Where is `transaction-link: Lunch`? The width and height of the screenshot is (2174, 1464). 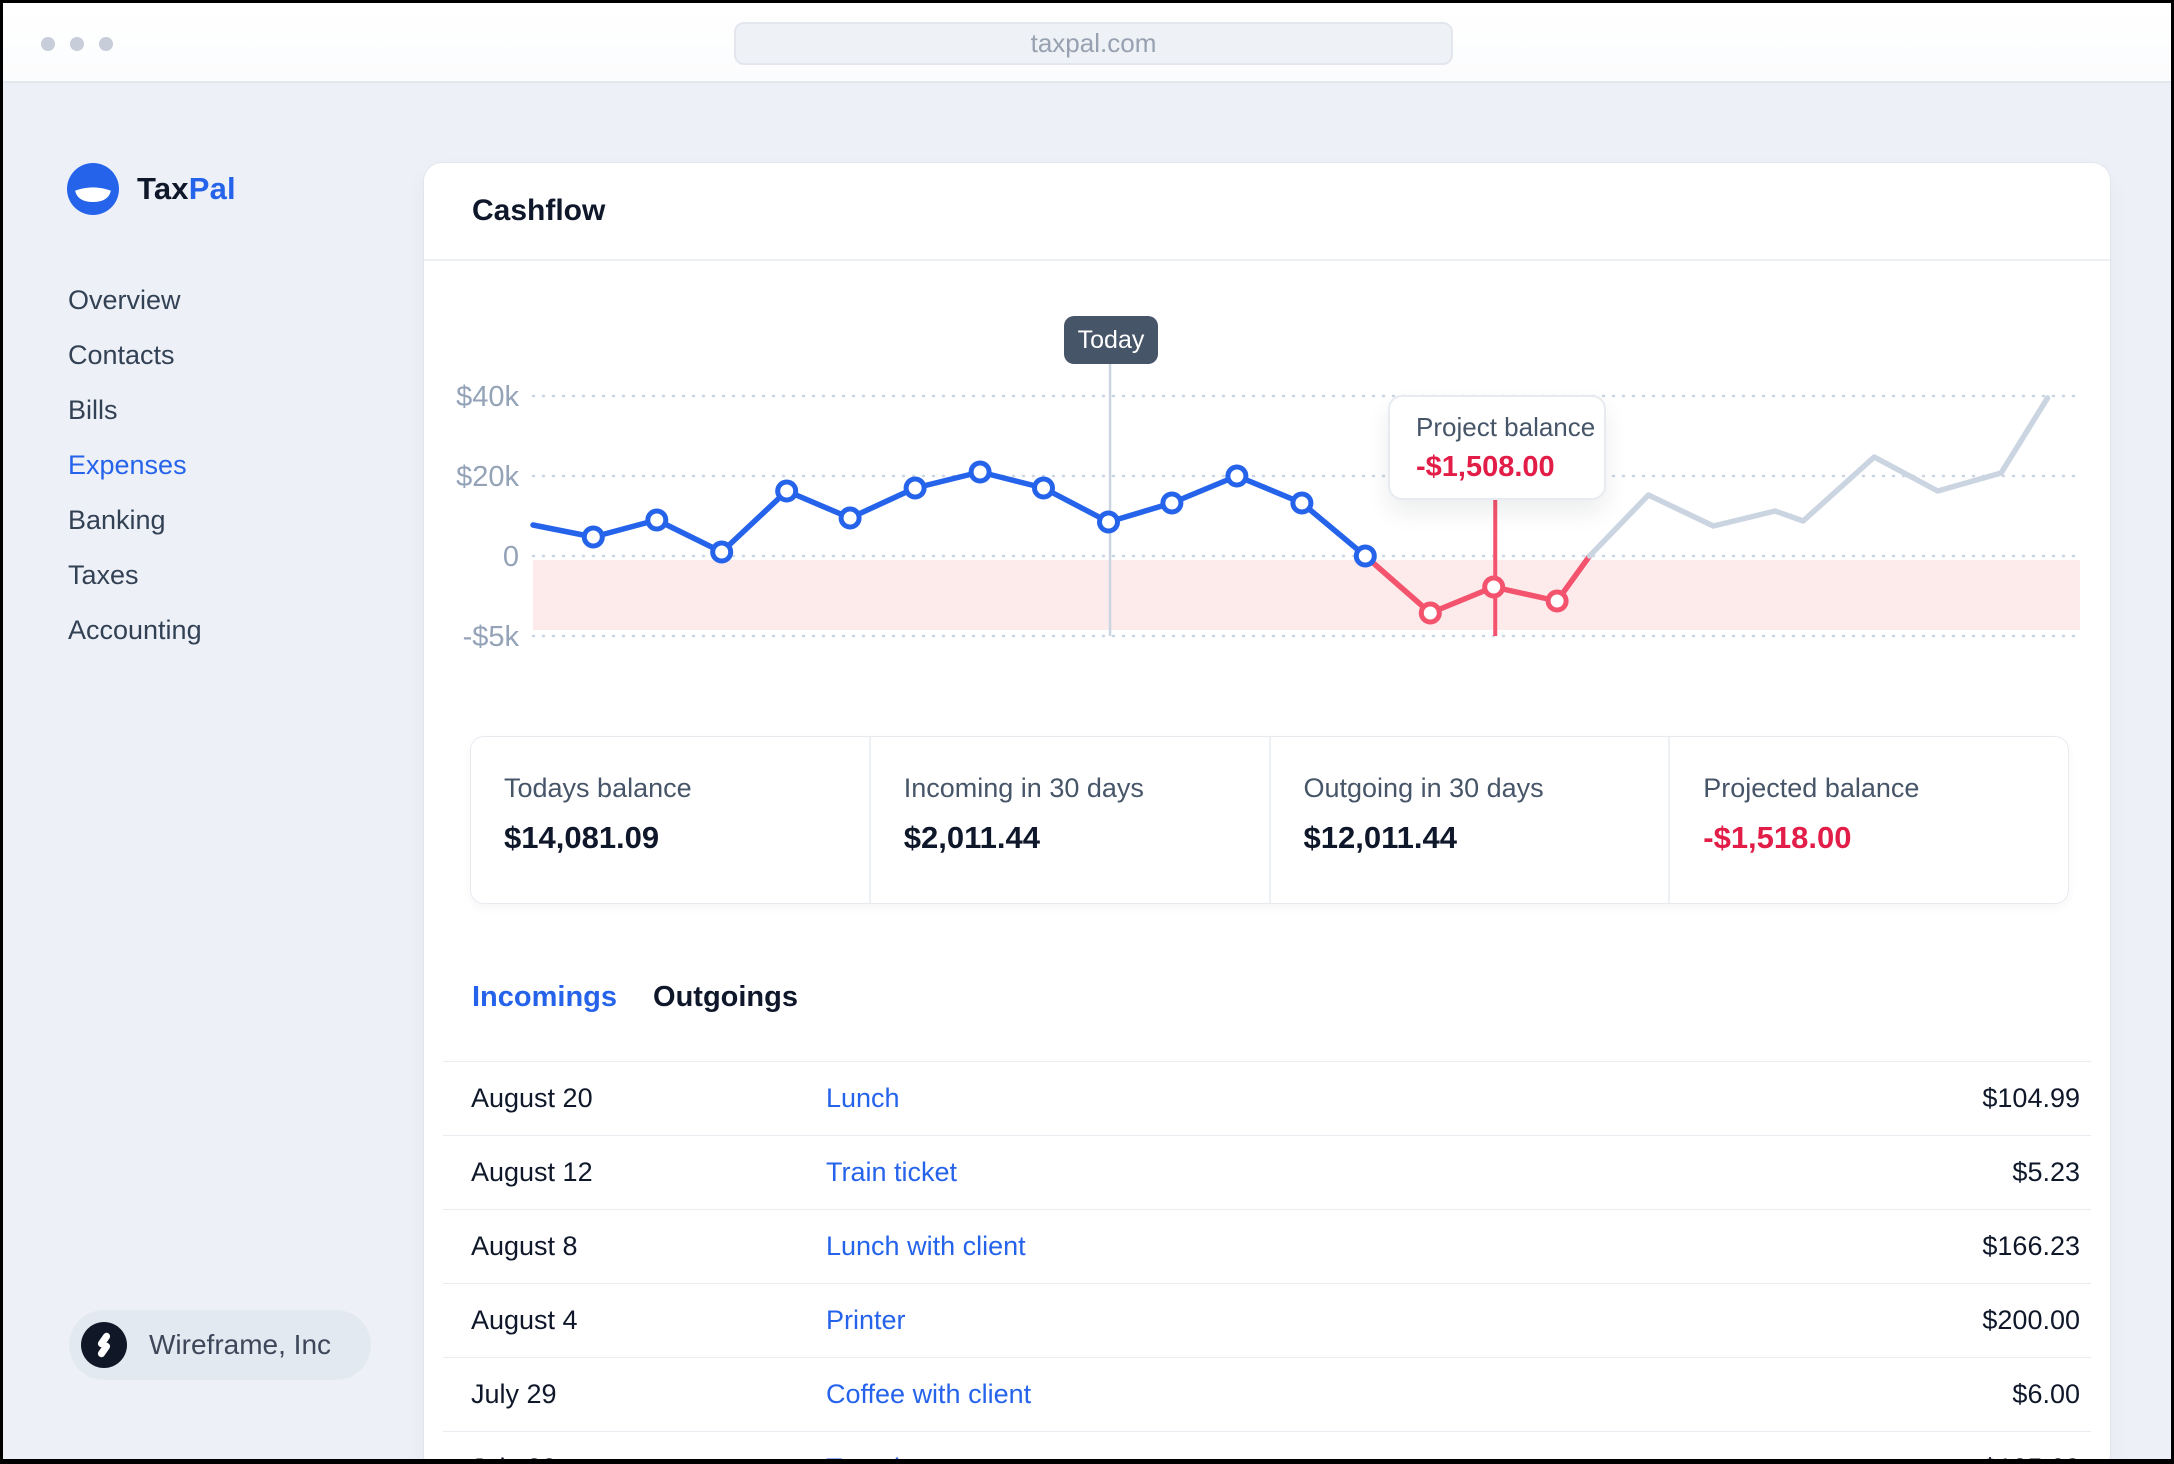 transaction-link: Lunch is located at coordinates (863, 1098).